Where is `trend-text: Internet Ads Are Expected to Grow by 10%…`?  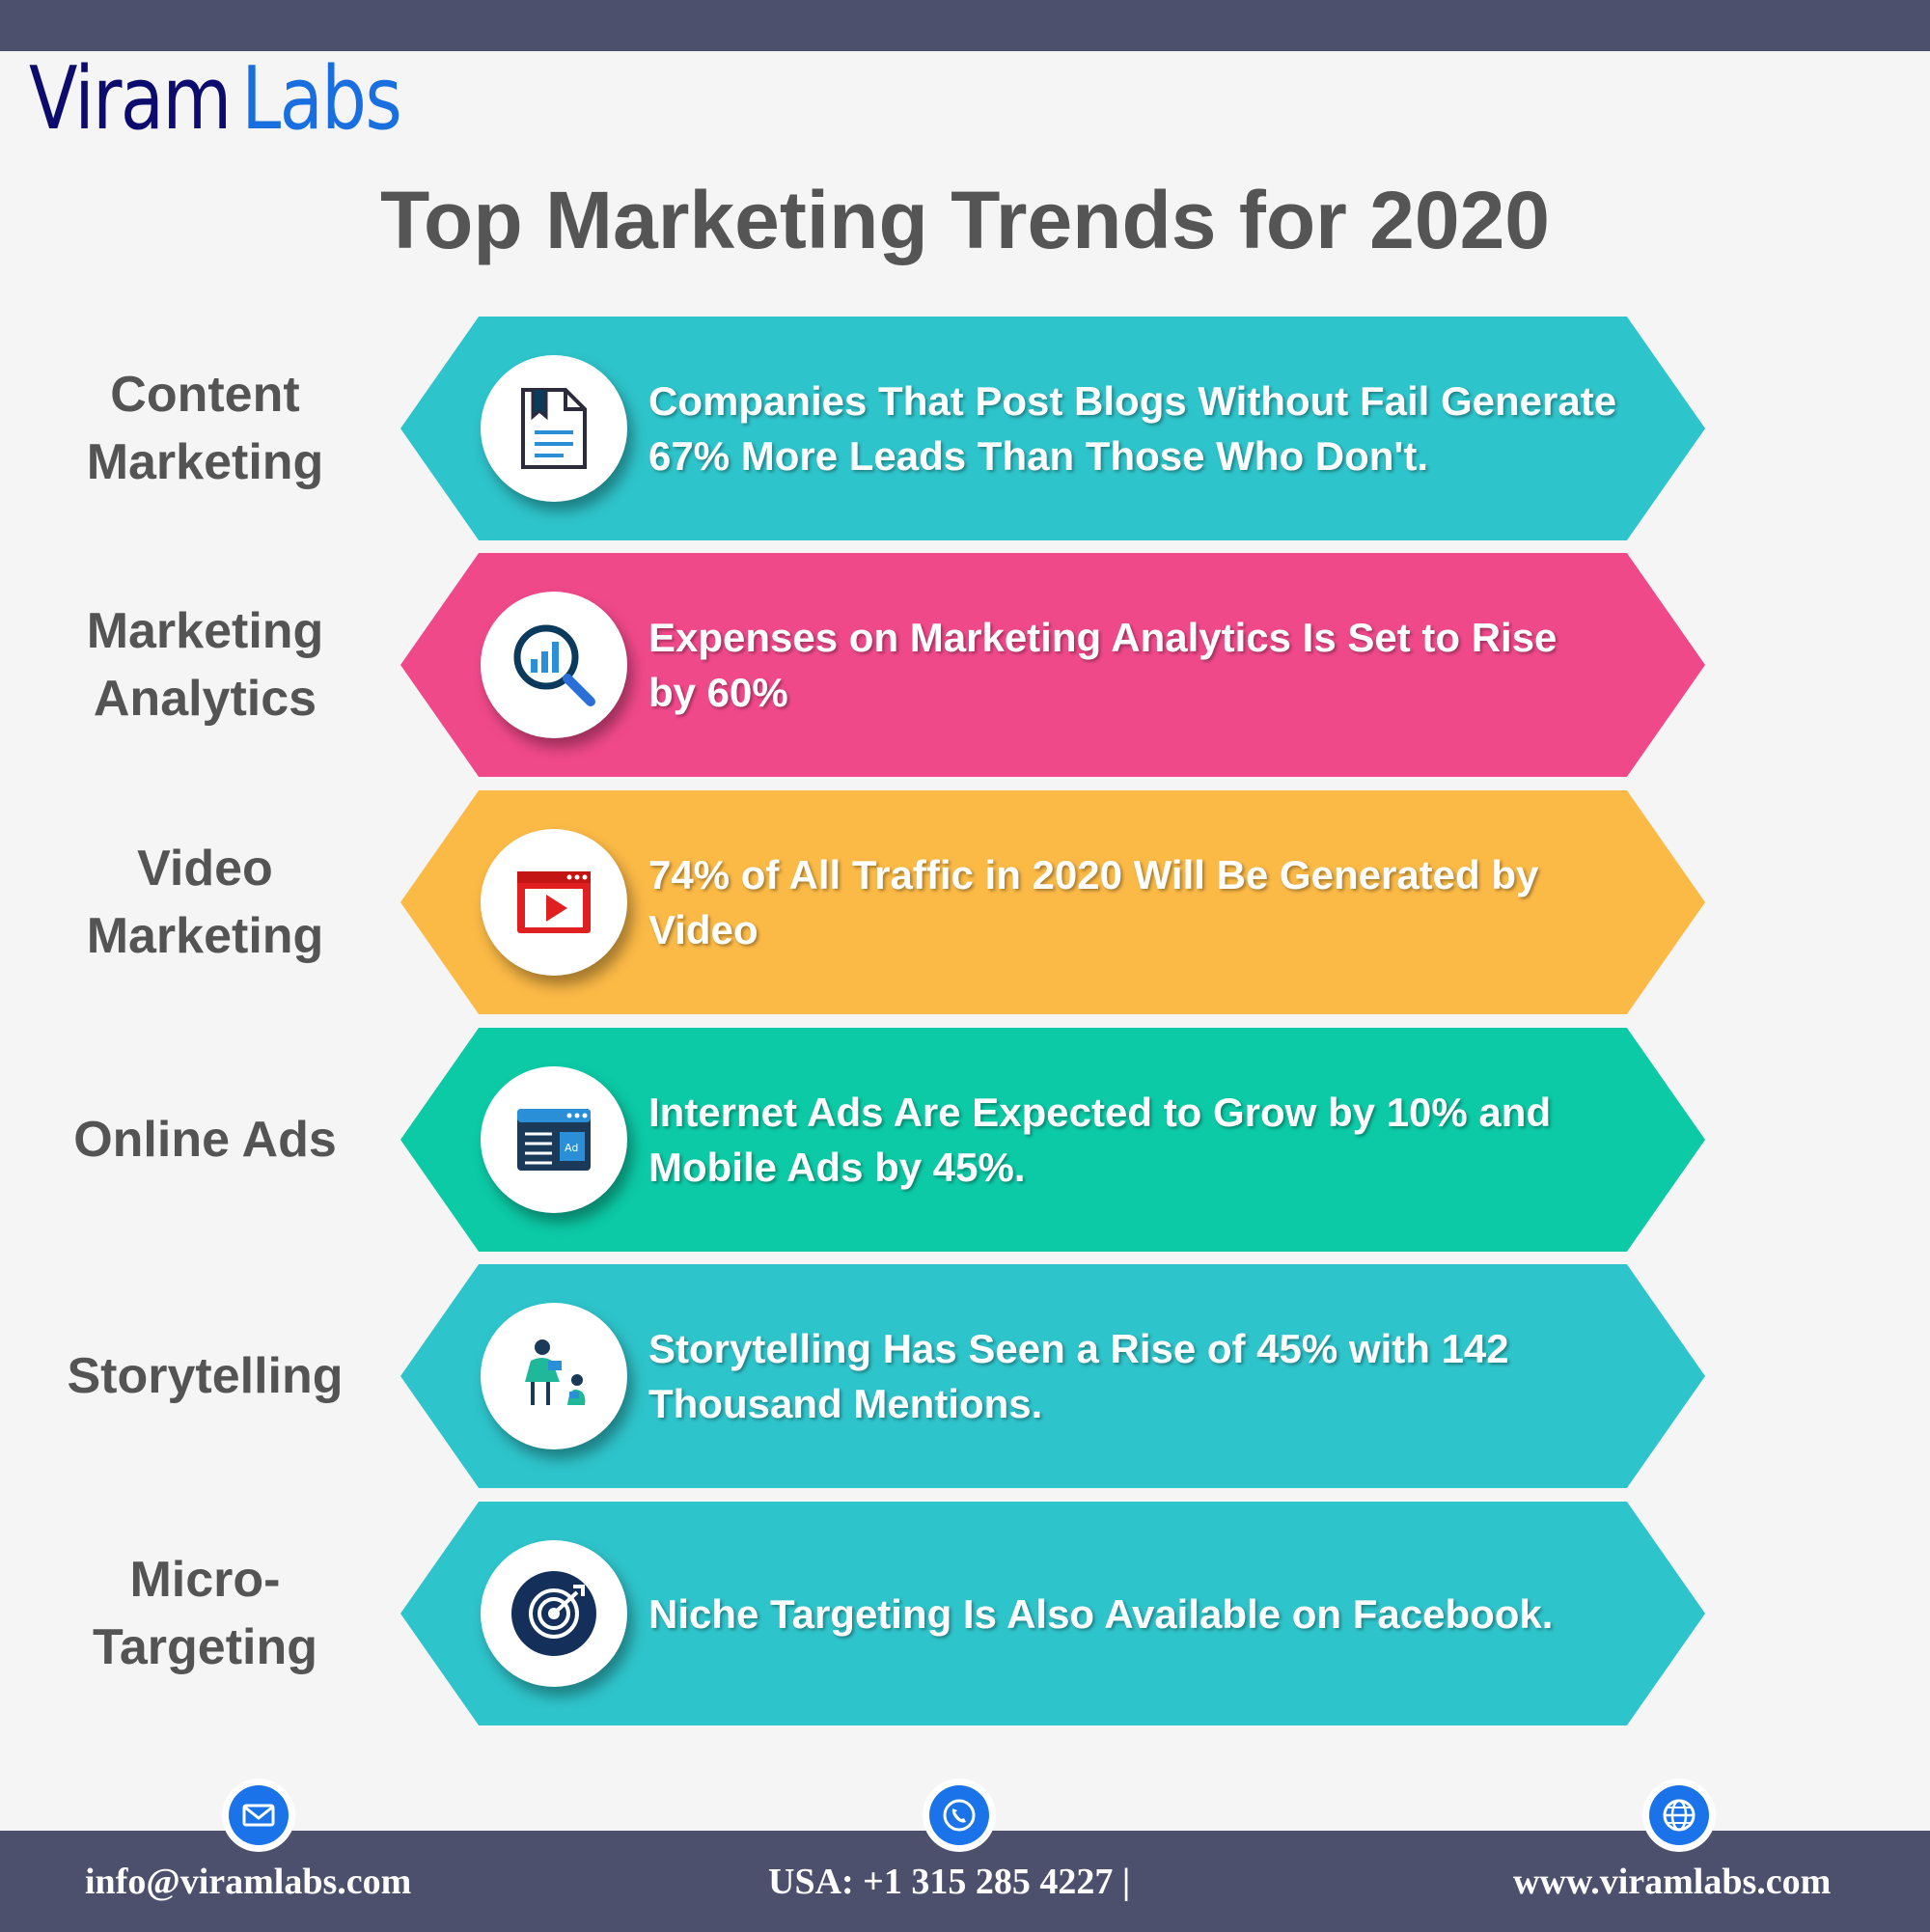
trend-text: Internet Ads Are Expected to Grow by 10%… is located at coordinates (1100, 1140).